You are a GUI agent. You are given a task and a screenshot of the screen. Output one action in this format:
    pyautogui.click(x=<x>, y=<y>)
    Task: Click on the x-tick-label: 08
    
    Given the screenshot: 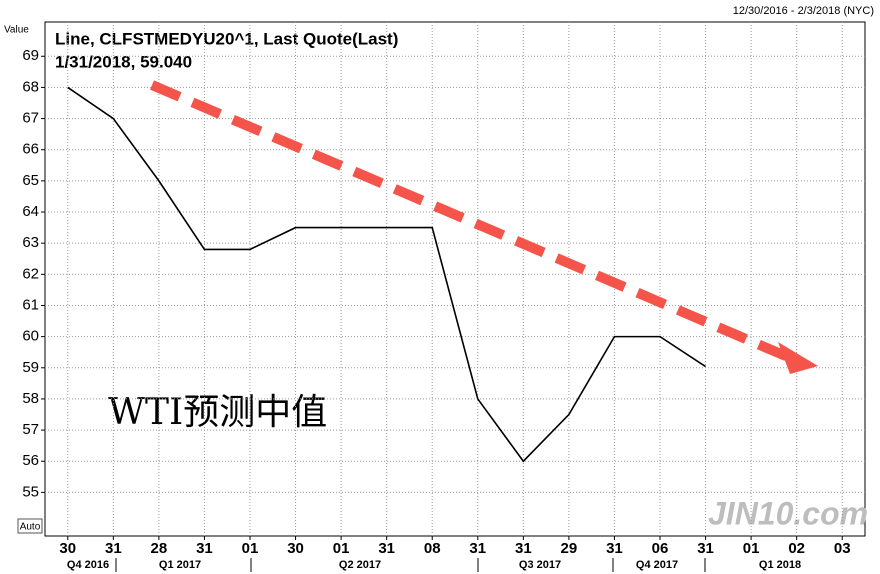 What is the action you would take?
    pyautogui.click(x=432, y=548)
    